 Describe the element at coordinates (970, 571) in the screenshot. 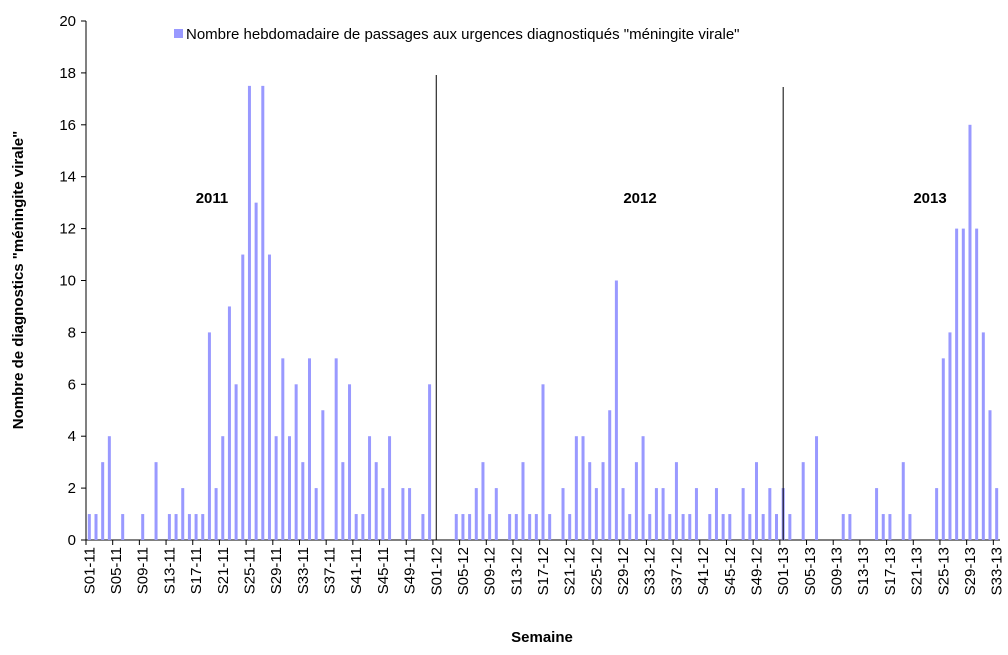

I see `x-tick-label: S29-13` at that location.